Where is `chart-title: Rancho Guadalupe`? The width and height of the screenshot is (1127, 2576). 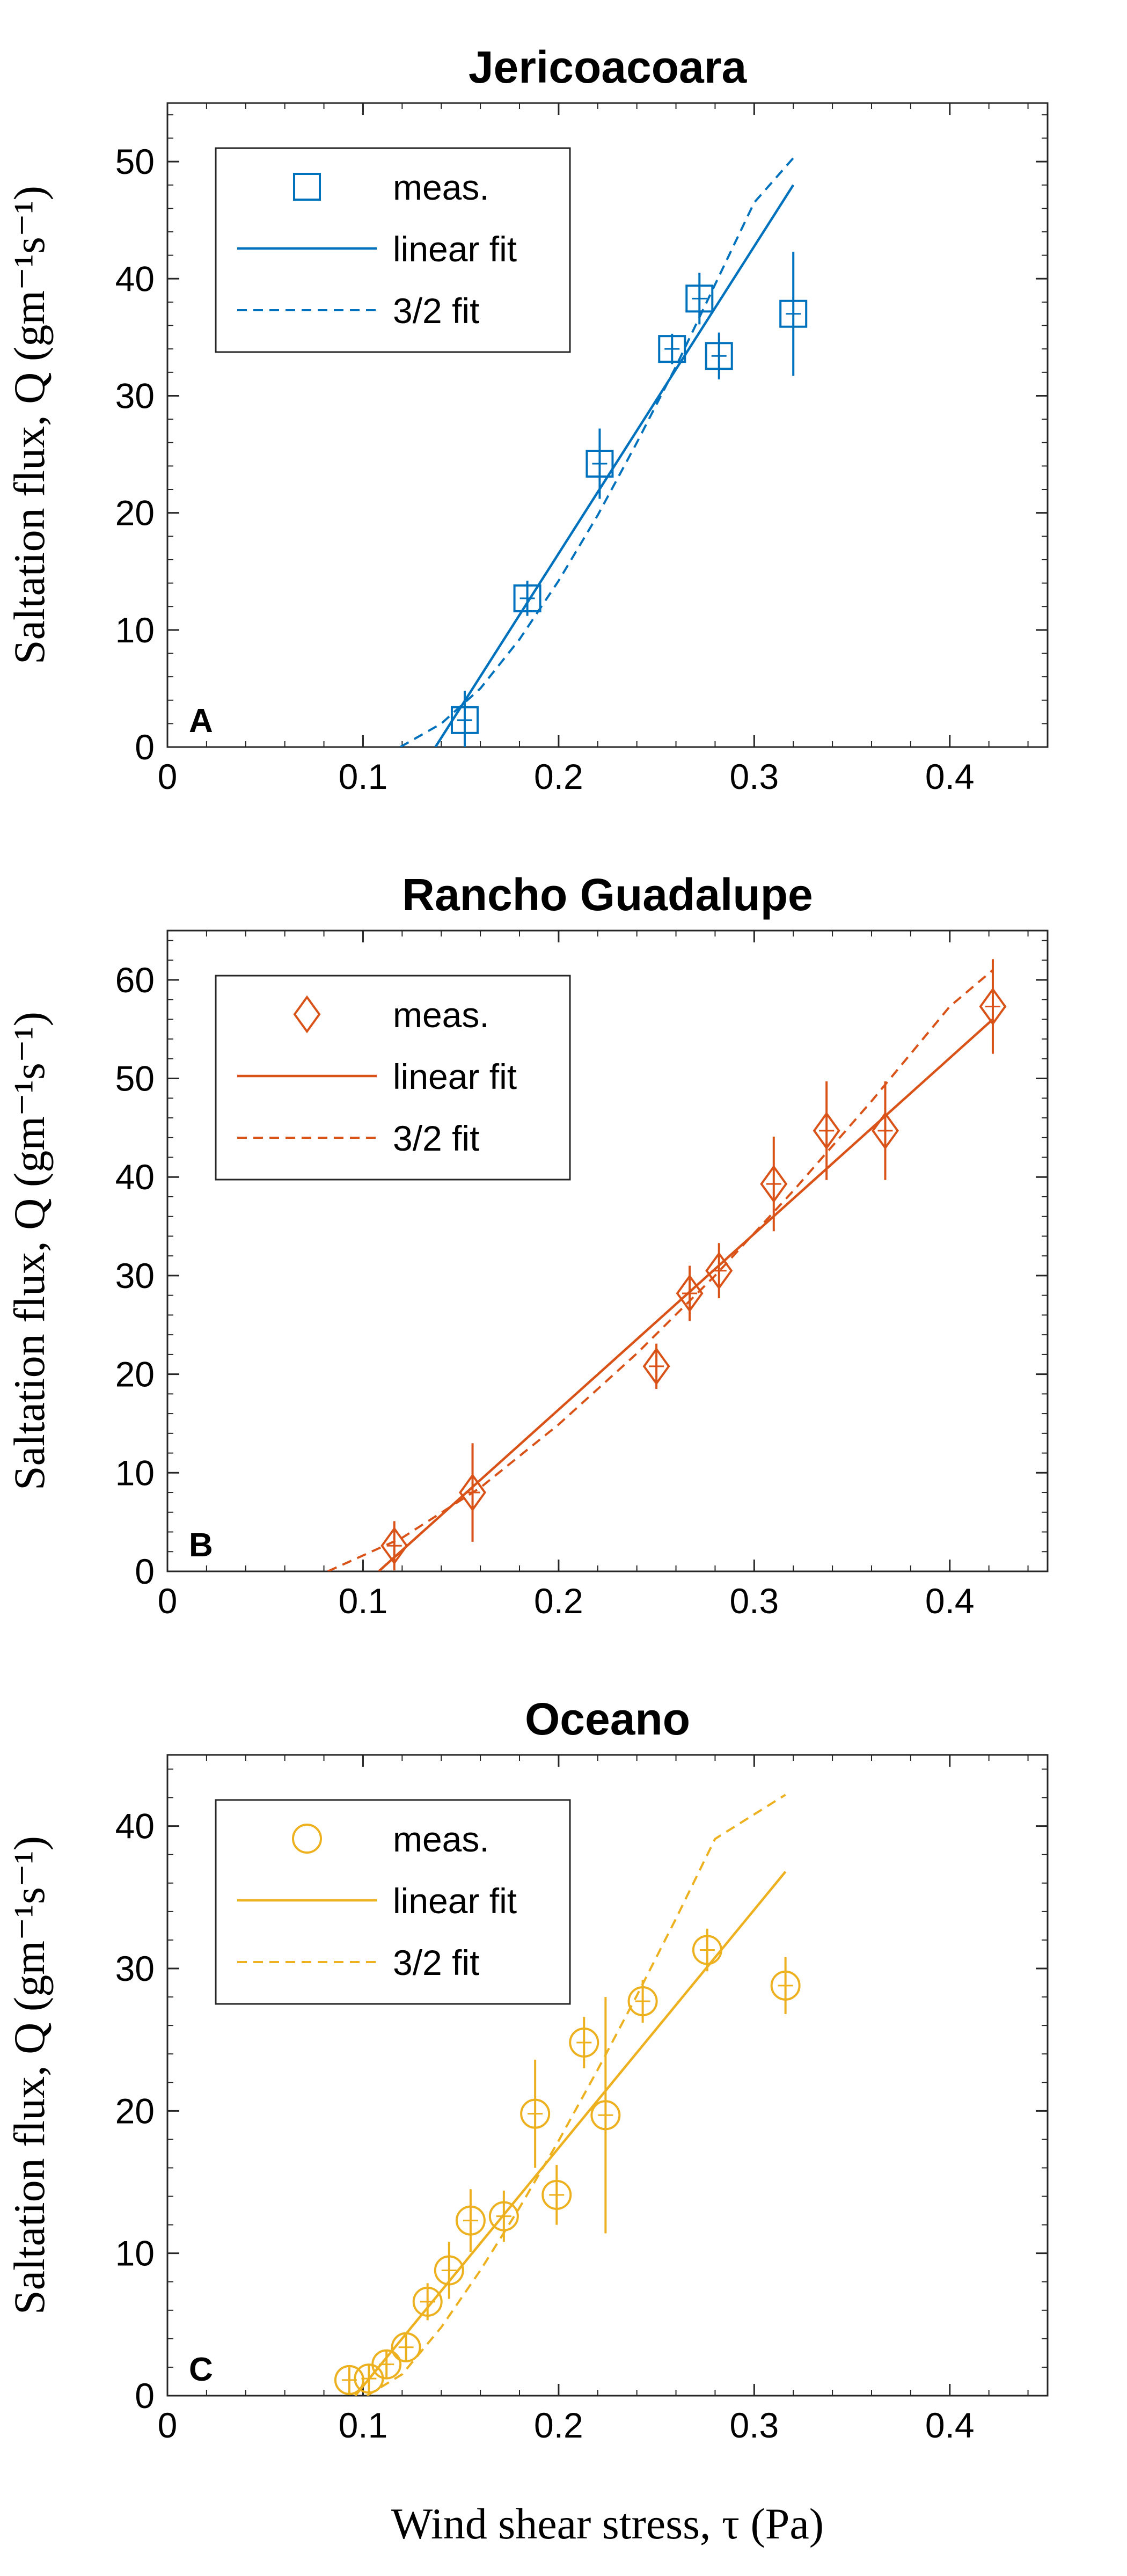 chart-title: Rancho Guadalupe is located at coordinates (607, 894).